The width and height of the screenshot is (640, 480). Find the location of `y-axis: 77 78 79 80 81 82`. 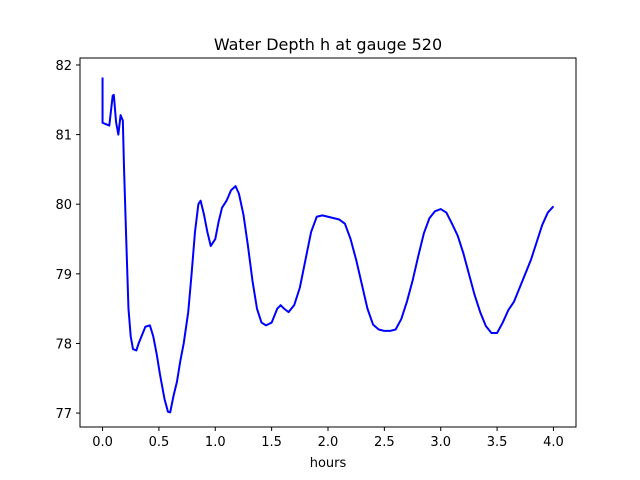

y-axis: 77 78 79 80 81 82 is located at coordinates (67, 240).